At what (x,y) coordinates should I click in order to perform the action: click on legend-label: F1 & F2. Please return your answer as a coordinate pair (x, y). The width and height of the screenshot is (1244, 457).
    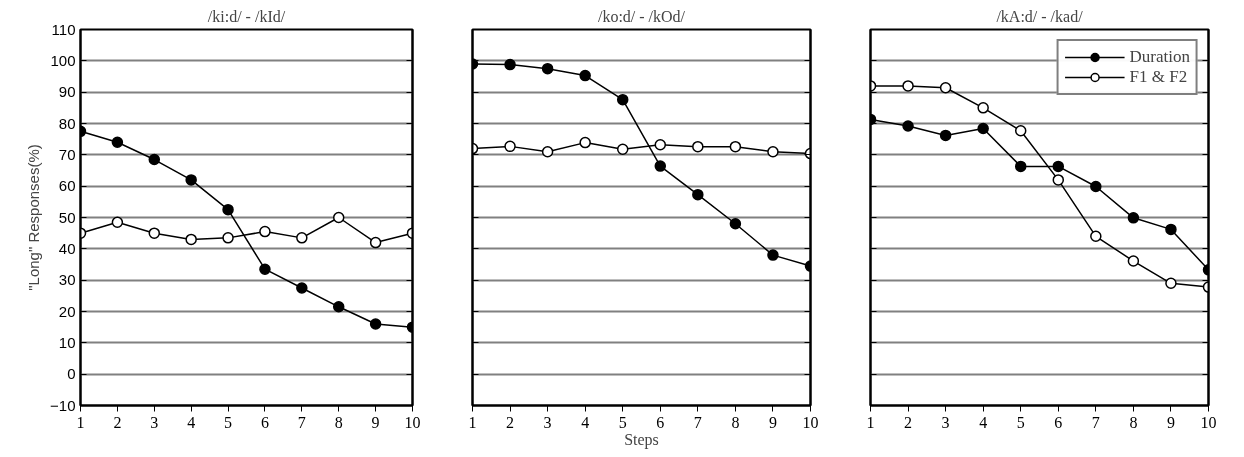
    Looking at the image, I should click on (1158, 77).